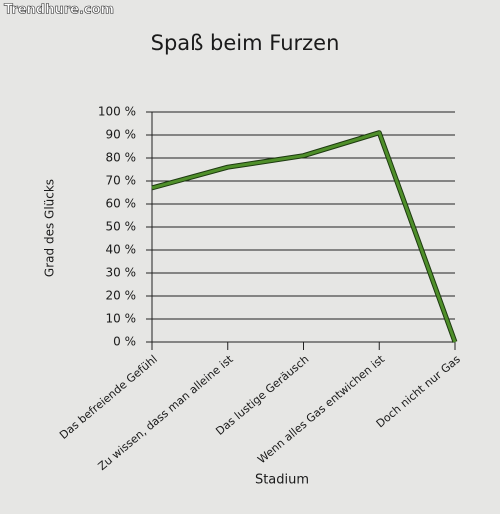 The height and width of the screenshot is (514, 500). Describe the element at coordinates (121, 204) in the screenshot. I see `y-tick-label: 60 %` at that location.